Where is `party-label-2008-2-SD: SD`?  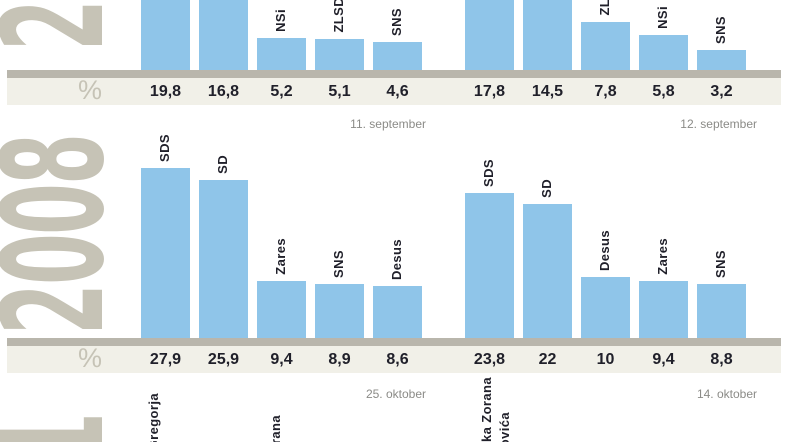 party-label-2008-2-SD: SD is located at coordinates (546, 188).